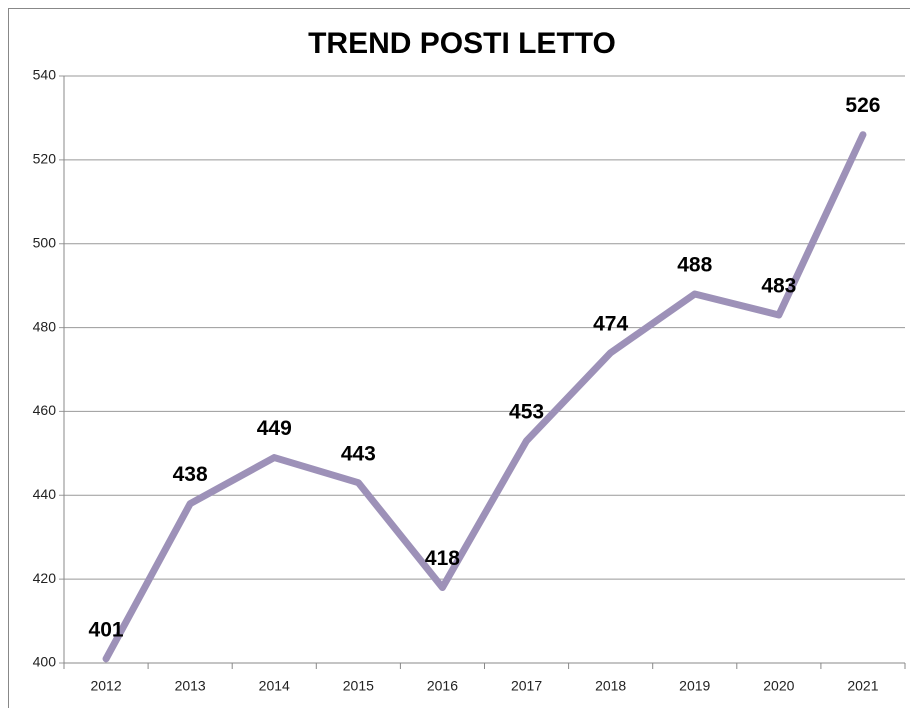 The image size is (910, 708). Describe the element at coordinates (106, 629) in the screenshot. I see `data-label: 401` at that location.